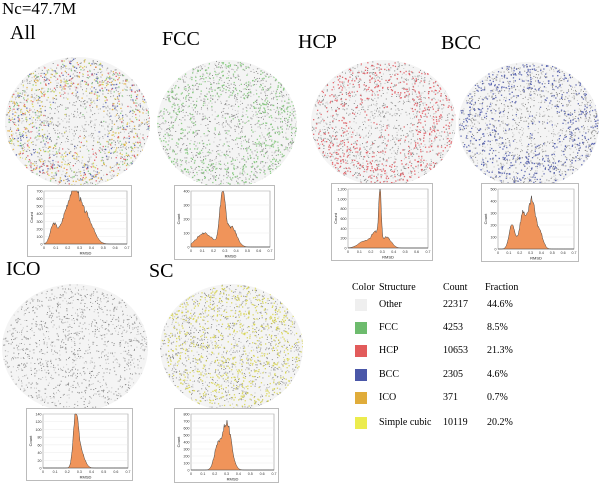  I want to click on legend-header-fraction: Fraction, so click(502, 287).